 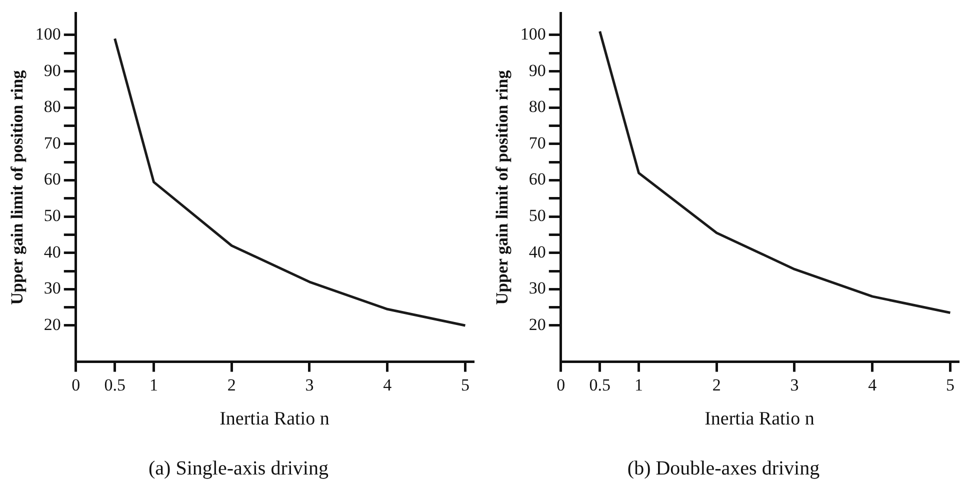 I want to click on text: (b) Double-axes driving, so click(x=723, y=468).